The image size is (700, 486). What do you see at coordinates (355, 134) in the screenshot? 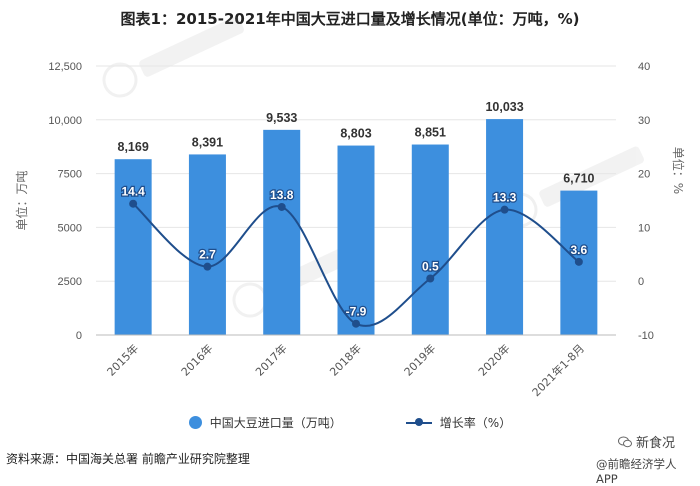
I see `bar-value-label: 8,803` at bounding box center [355, 134].